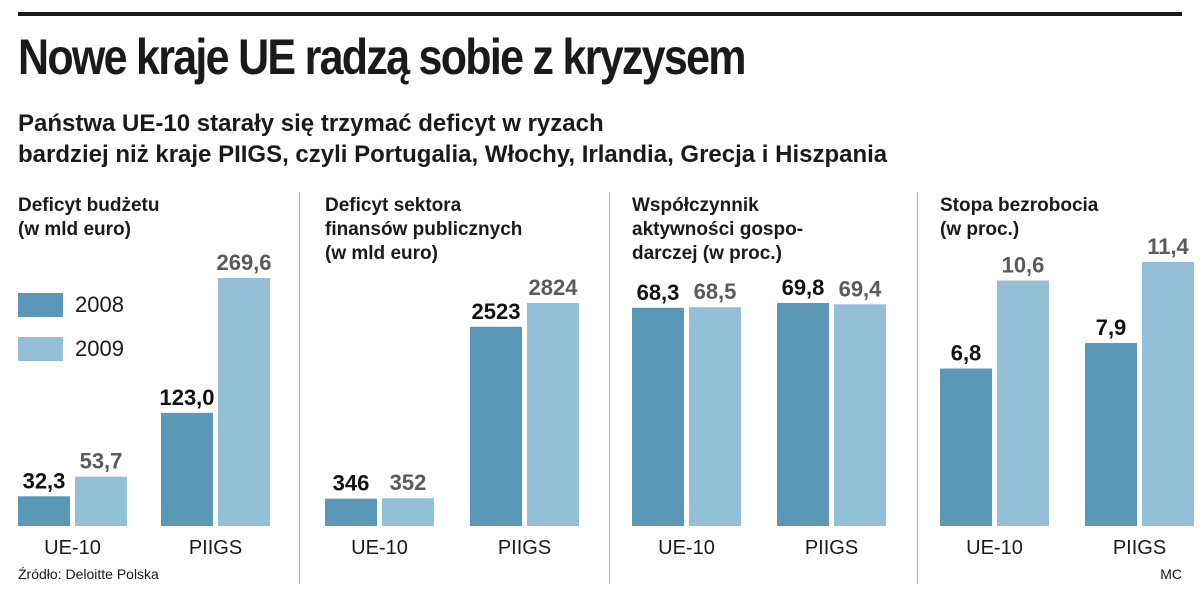 The width and height of the screenshot is (1200, 594). Describe the element at coordinates (658, 292) in the screenshot. I see `data-label-ue-10-2008: 68,3` at that location.